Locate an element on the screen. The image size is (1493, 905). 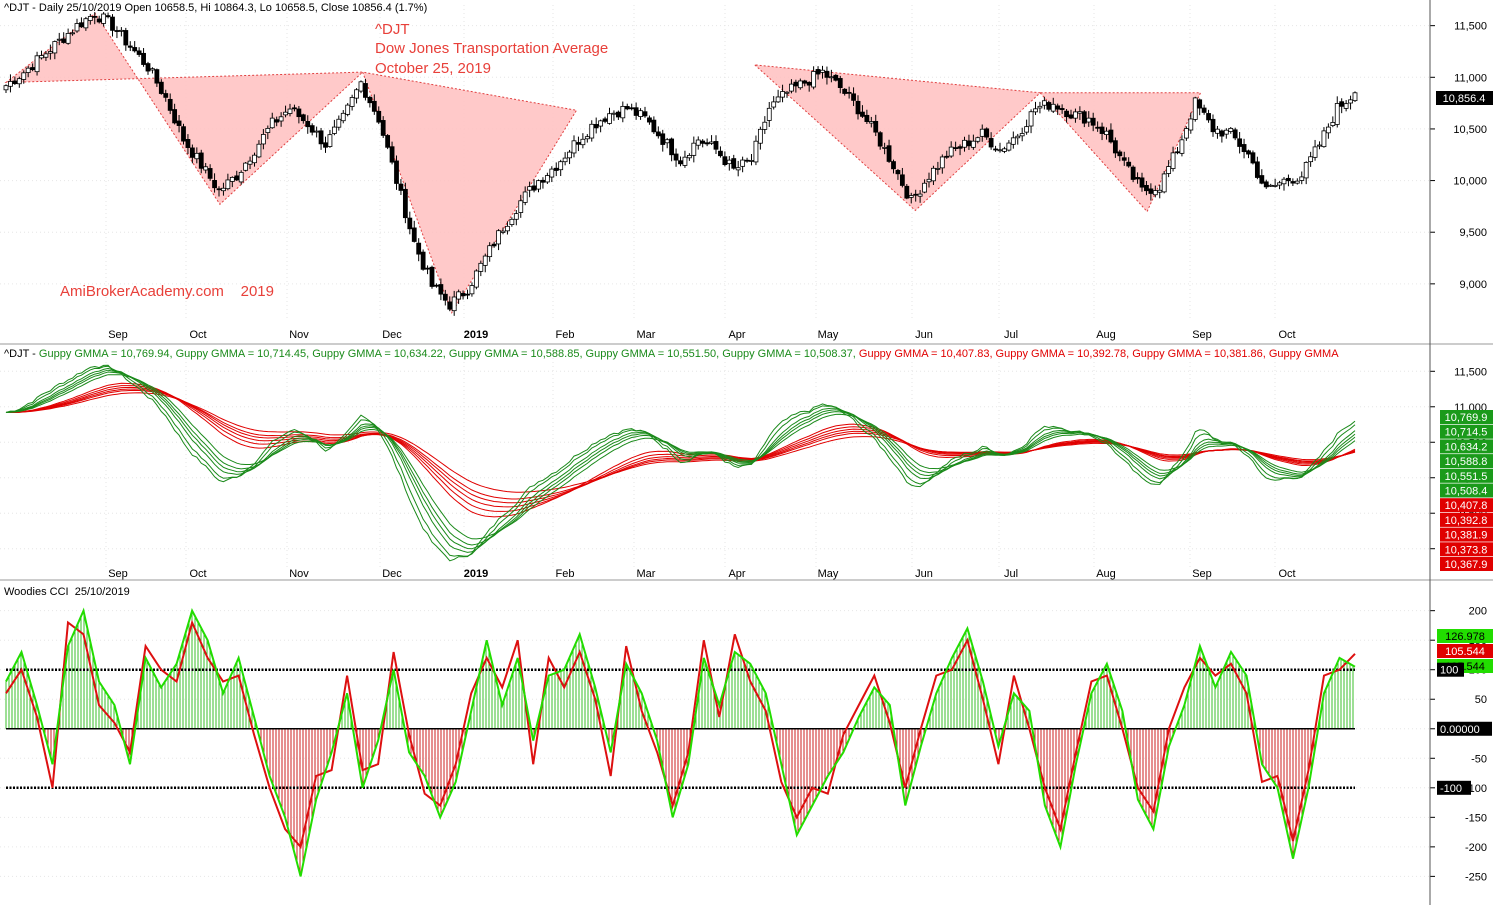
cci-reference-tag-bg is located at coordinates (1450, 669).